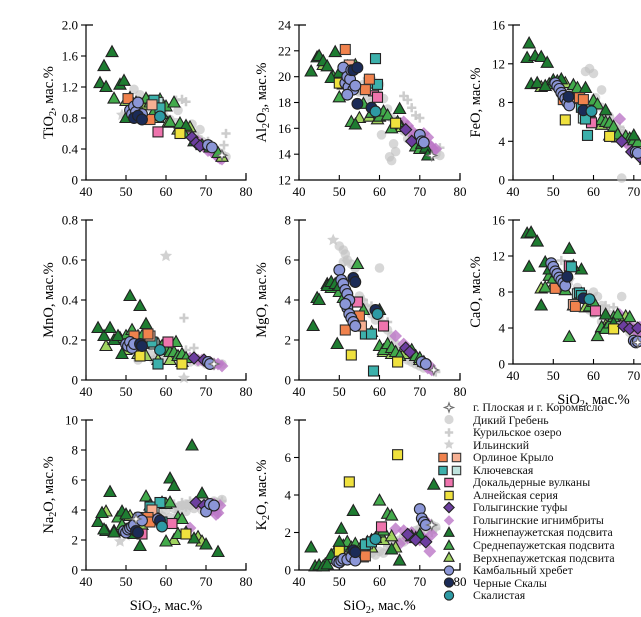  What do you see at coordinates (538, 482) in the screenshot?
I see `legend-item: Докальдерные вулканы` at bounding box center [538, 482].